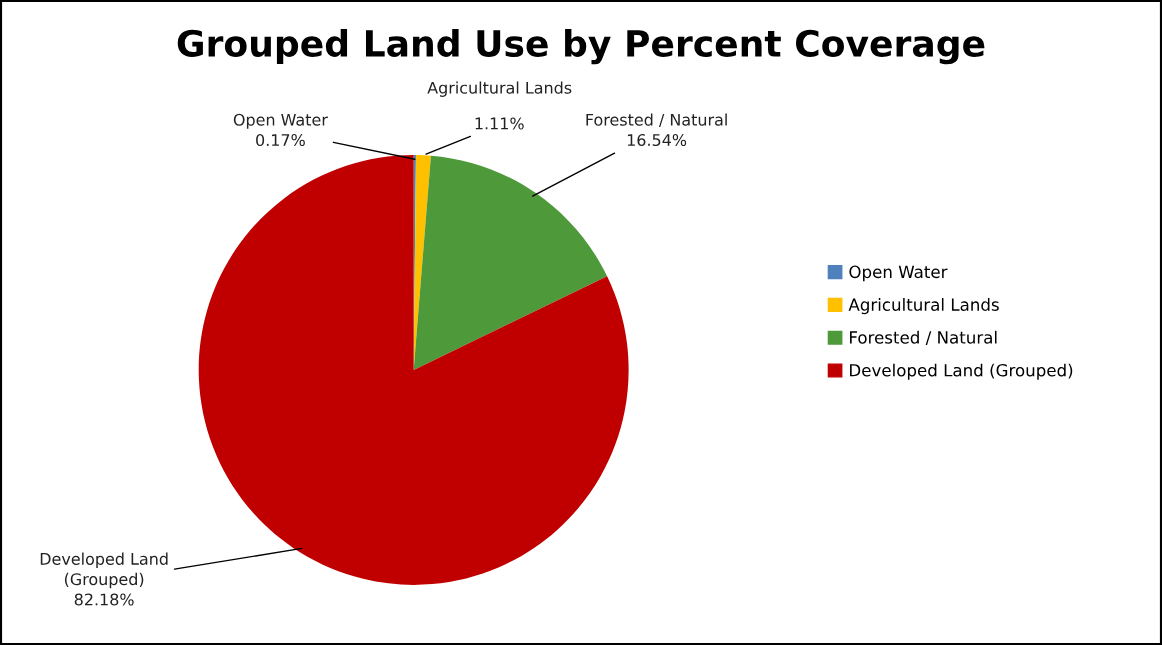  Describe the element at coordinates (656, 120) in the screenshot. I see `slice-label: Forested / Natural` at that location.